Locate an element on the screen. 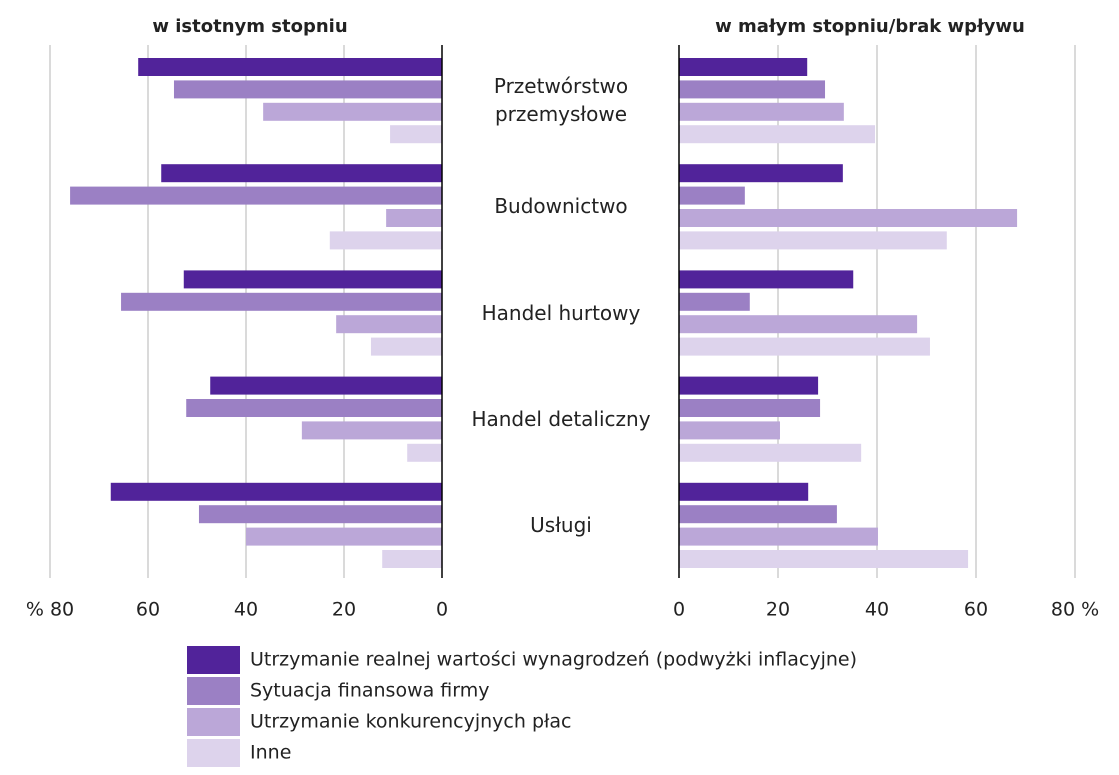 The image size is (1119, 775). x-tick-label: 80 % is located at coordinates (1075, 610).